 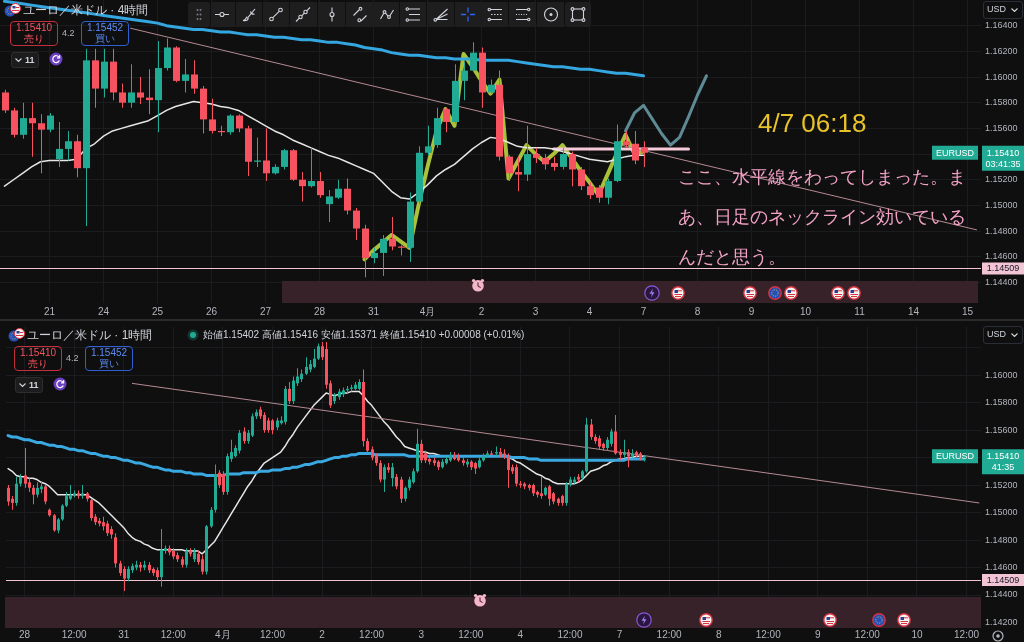 What do you see at coordinates (967, 311) in the screenshot?
I see `x-tick-label: 15` at bounding box center [967, 311].